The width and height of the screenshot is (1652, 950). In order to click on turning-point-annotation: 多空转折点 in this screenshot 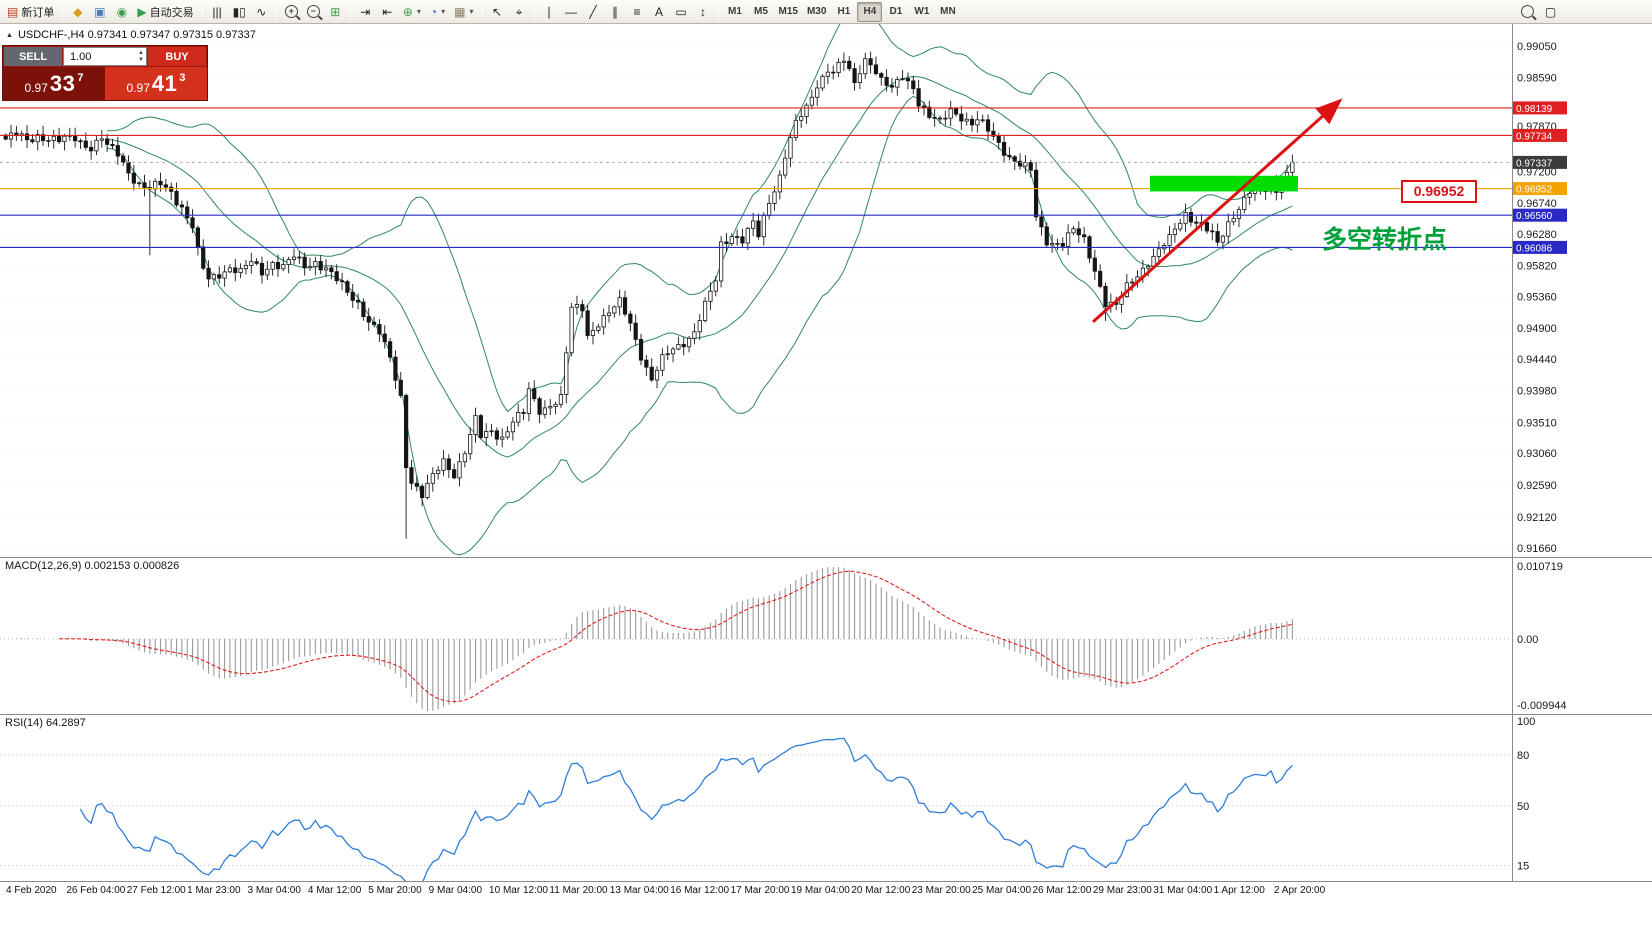, I will do `click(1384, 239)`.